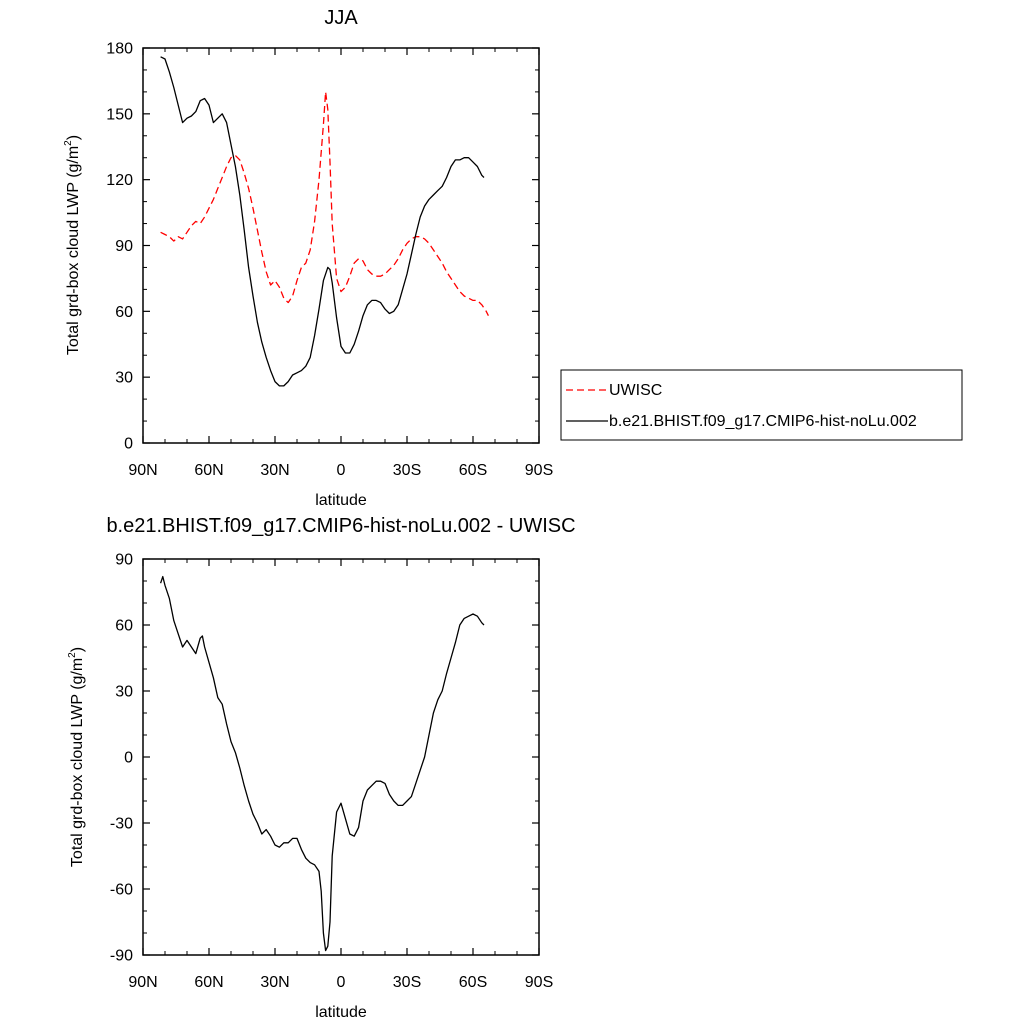  I want to click on legend-label-uwisc: UWISC, so click(635, 390).